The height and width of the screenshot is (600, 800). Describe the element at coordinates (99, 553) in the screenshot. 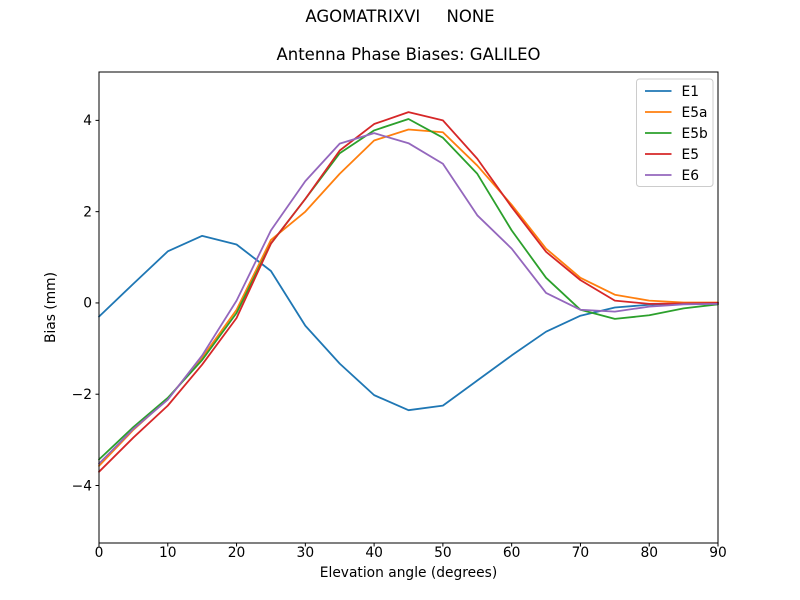

I see `x-tick-label: 0` at that location.